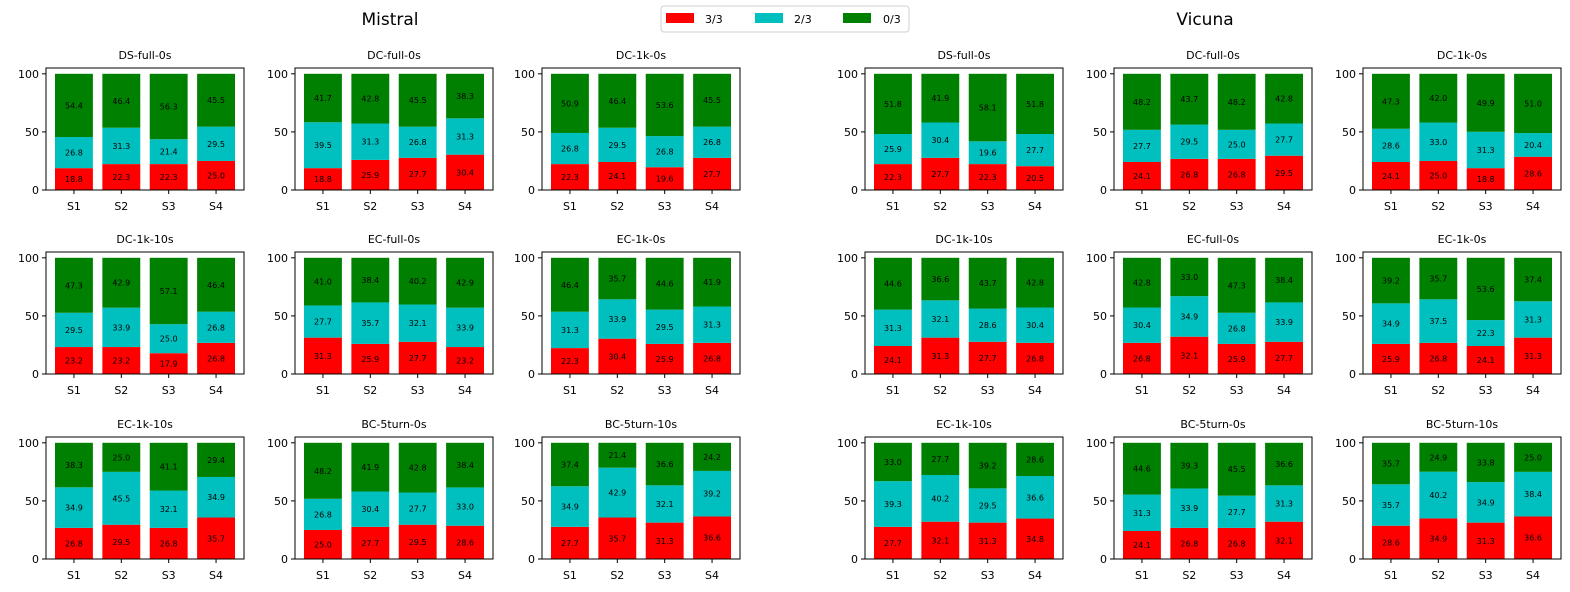 The image size is (1570, 592). I want to click on subplot-title: EC-1k-10s, so click(964, 424).